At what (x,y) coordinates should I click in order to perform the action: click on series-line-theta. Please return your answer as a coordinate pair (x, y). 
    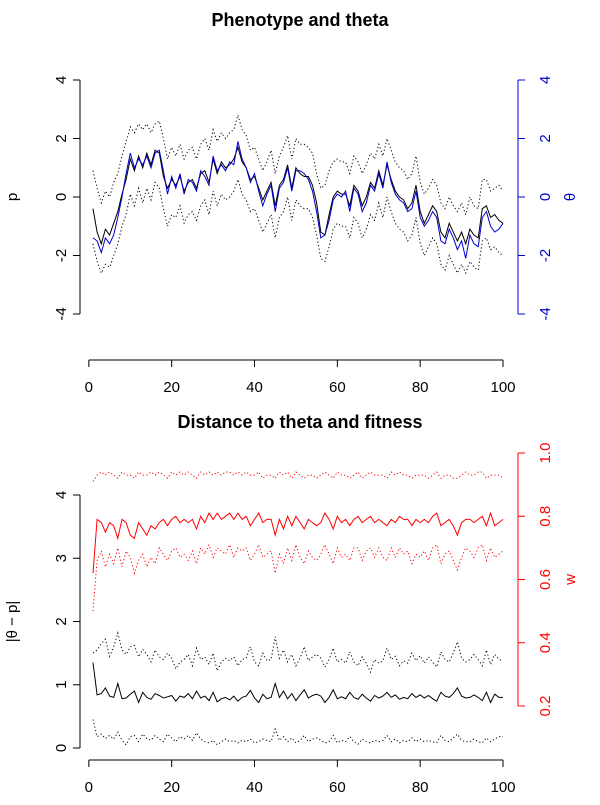
    Looking at the image, I should click on (298, 200).